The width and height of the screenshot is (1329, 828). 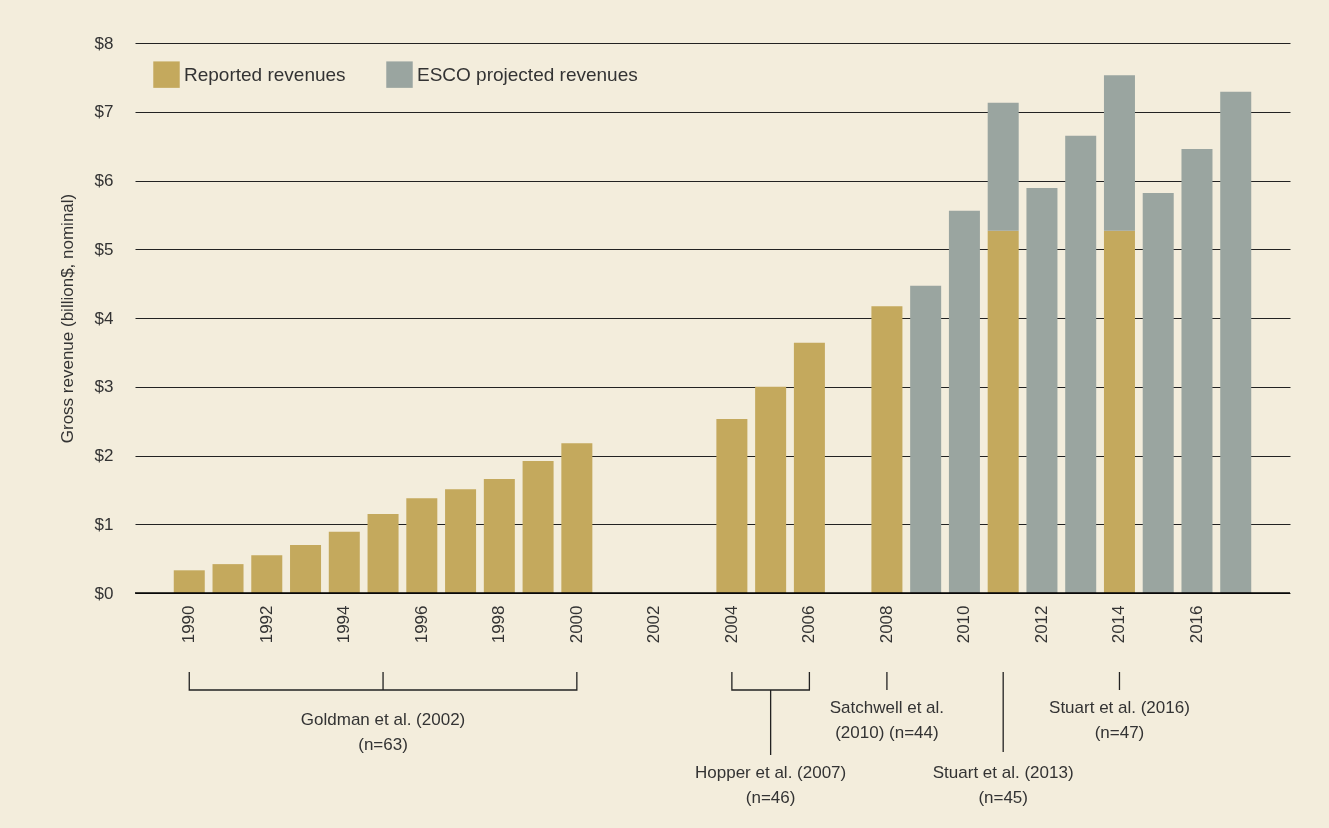 I want to click on text: Stuart et al. (2016) (n=47), so click(x=1119, y=720).